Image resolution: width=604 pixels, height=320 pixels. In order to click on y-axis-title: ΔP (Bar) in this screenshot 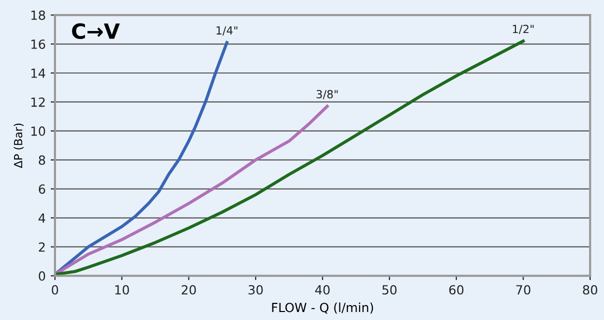, I will do `click(19, 146)`.